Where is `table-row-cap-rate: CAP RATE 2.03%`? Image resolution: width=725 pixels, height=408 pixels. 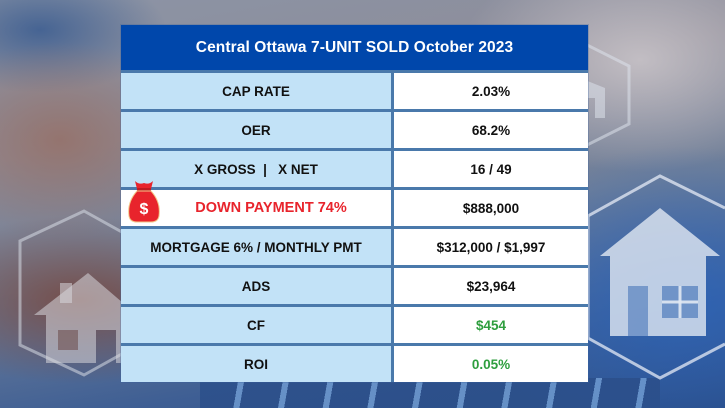
table-row-cap-rate: CAP RATE 2.03% is located at coordinates (354, 89).